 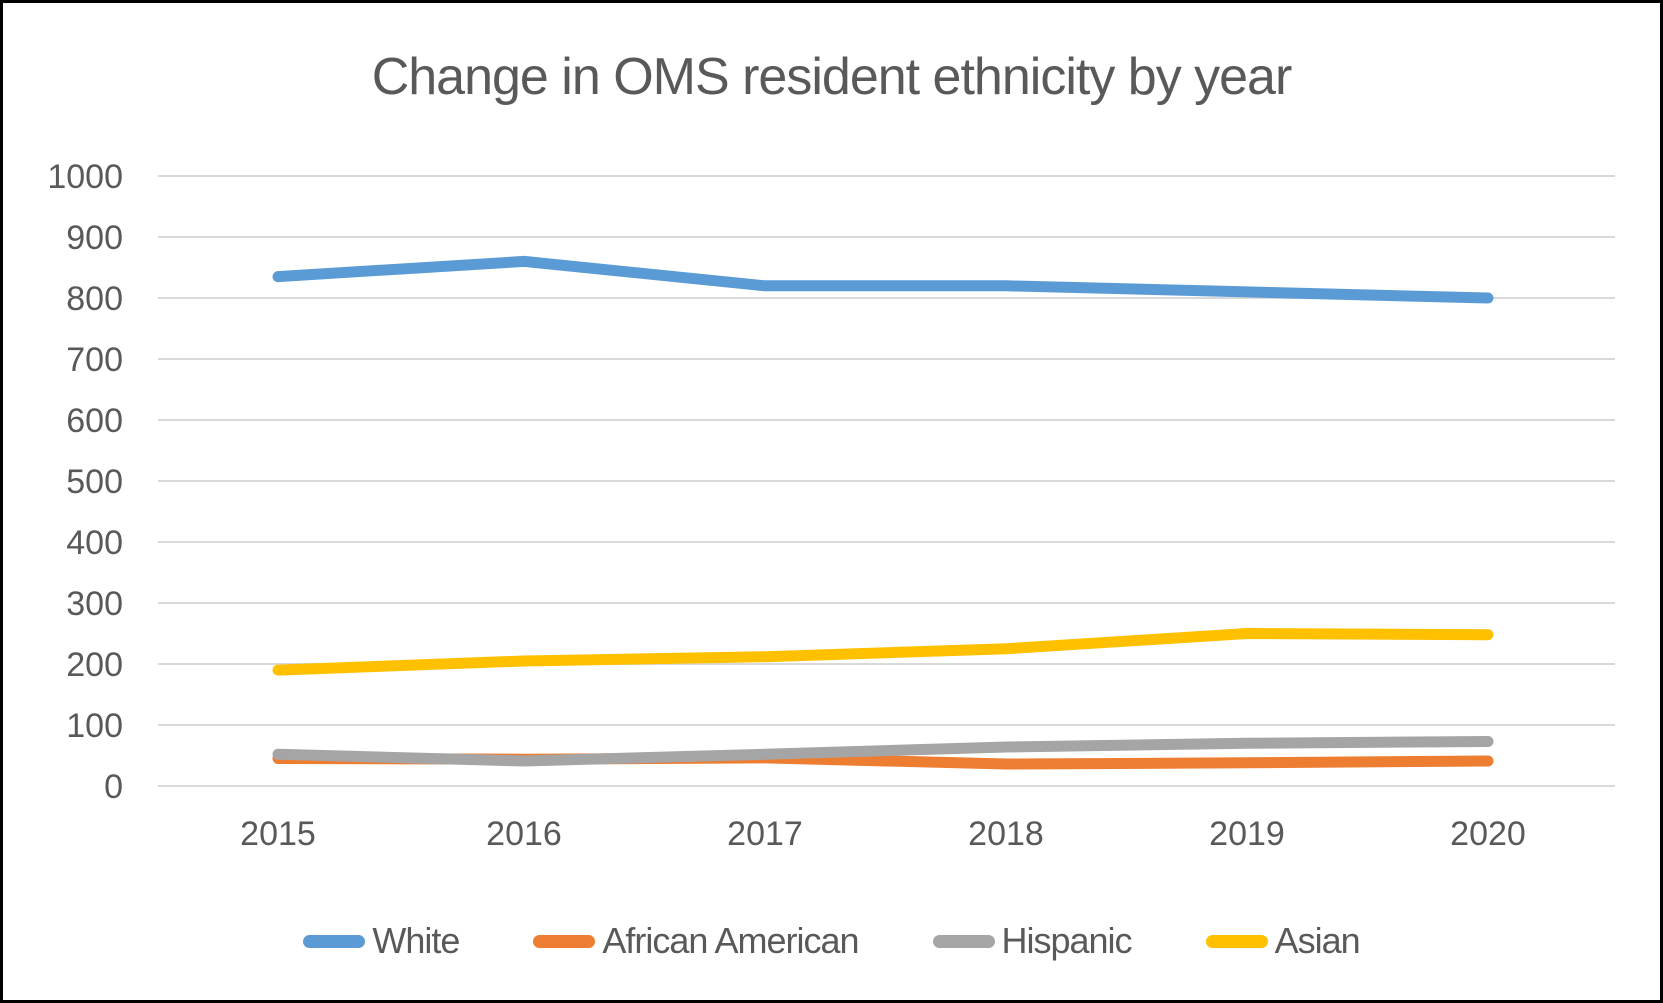 I want to click on legend-label-hispanic: Hispanic, so click(x=1067, y=940).